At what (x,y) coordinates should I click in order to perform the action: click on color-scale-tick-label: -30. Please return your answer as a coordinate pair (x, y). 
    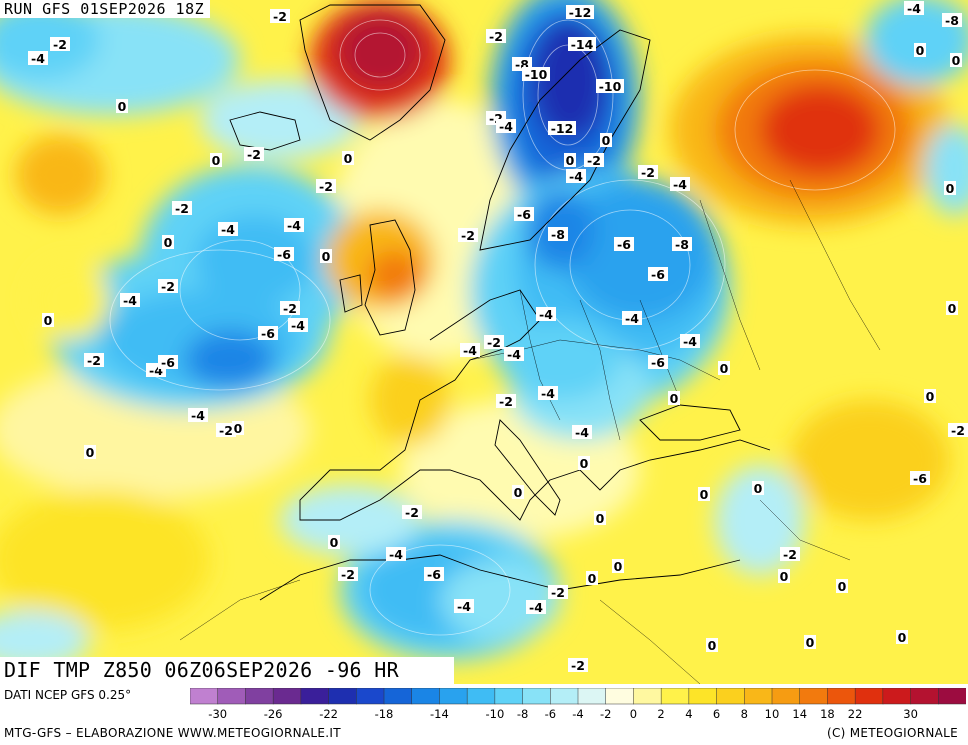
    Looking at the image, I should click on (217, 713).